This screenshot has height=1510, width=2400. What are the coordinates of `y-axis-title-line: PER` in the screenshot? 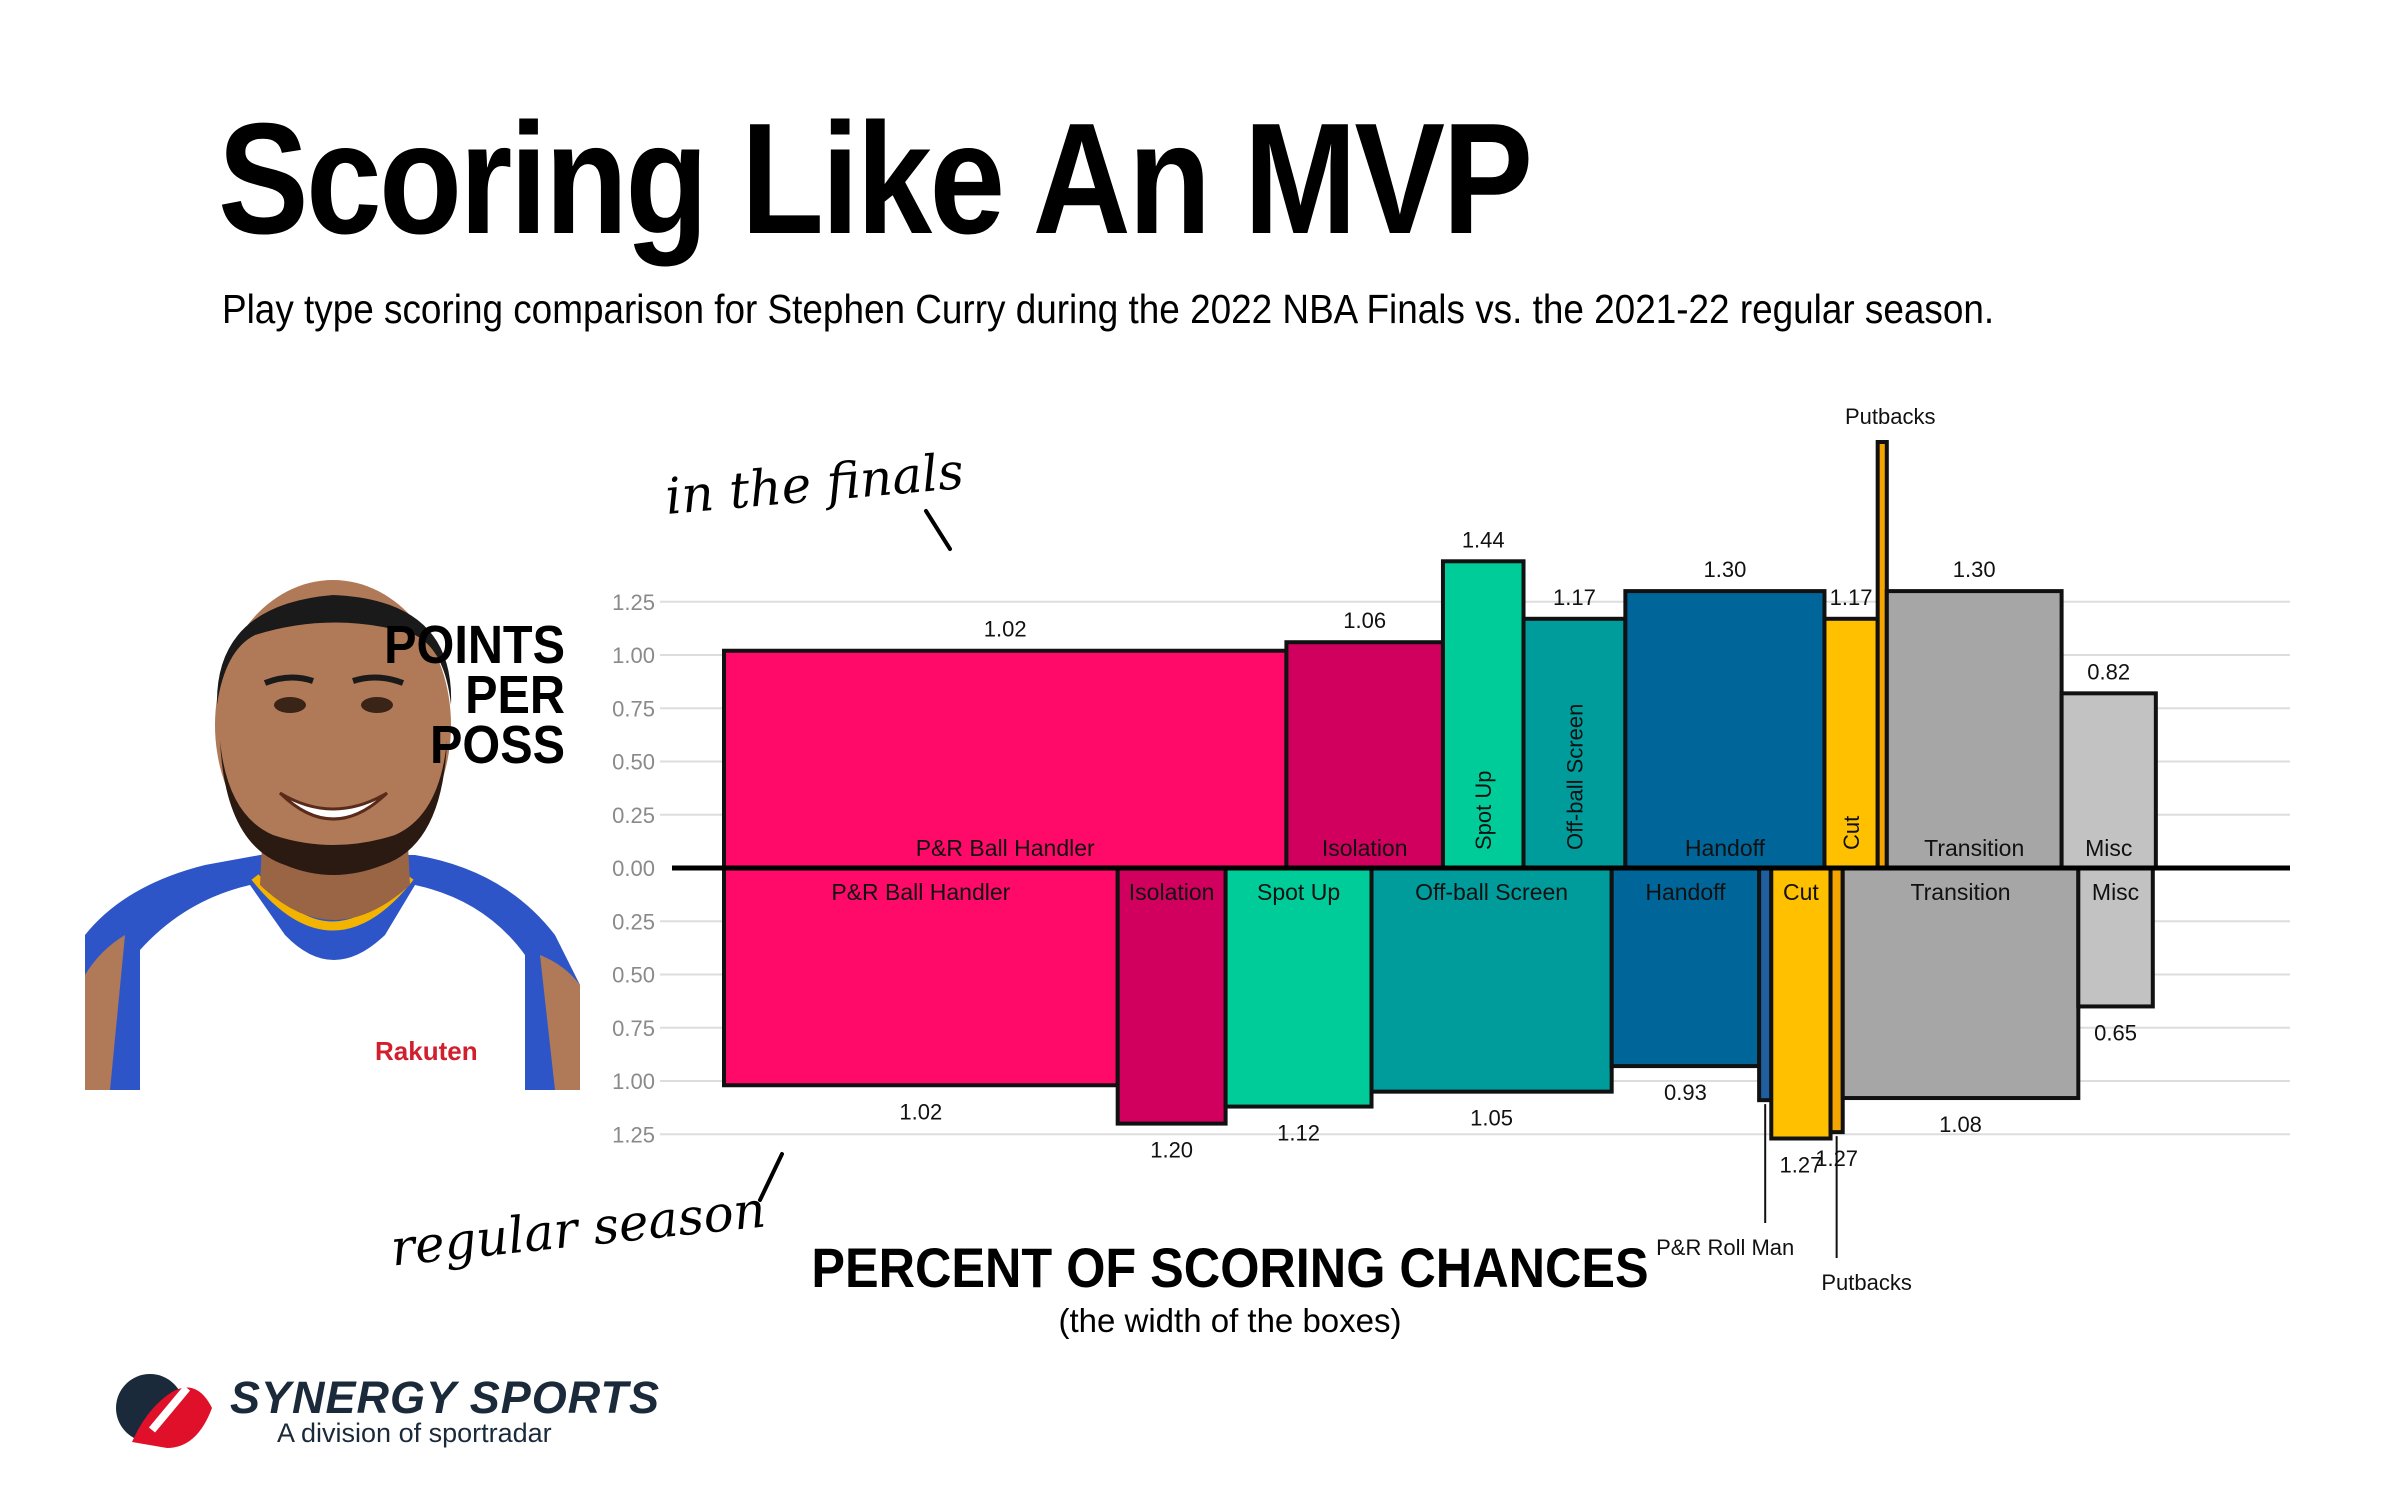 It's located at (515, 695).